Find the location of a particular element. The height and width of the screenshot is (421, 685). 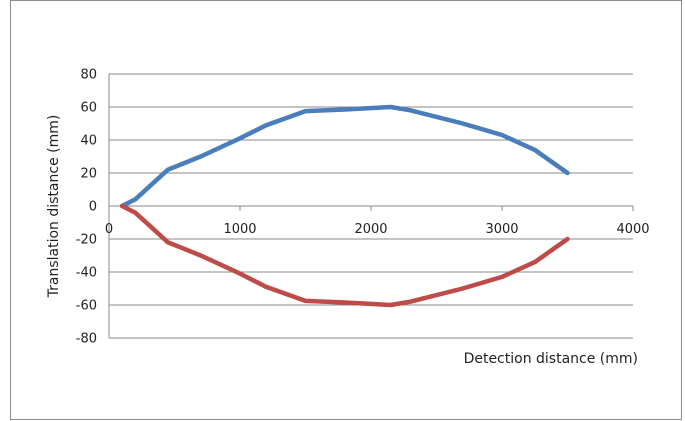

x-tick-label: 4000 is located at coordinates (632, 229).